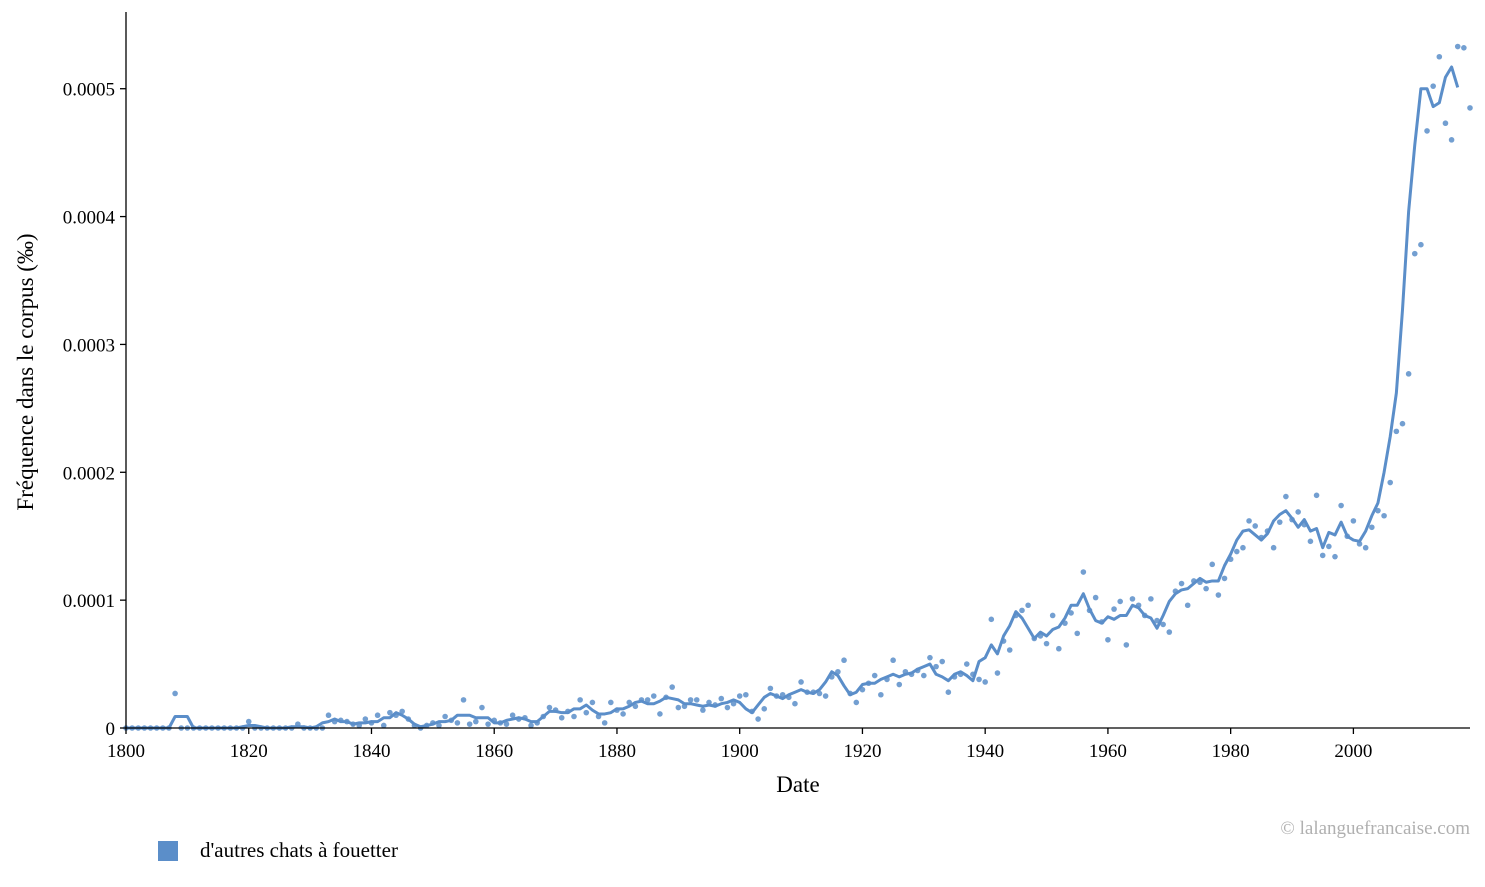 The width and height of the screenshot is (1485, 887). I want to click on copyright-text: © lalanguefrancaise.com, so click(1375, 828).